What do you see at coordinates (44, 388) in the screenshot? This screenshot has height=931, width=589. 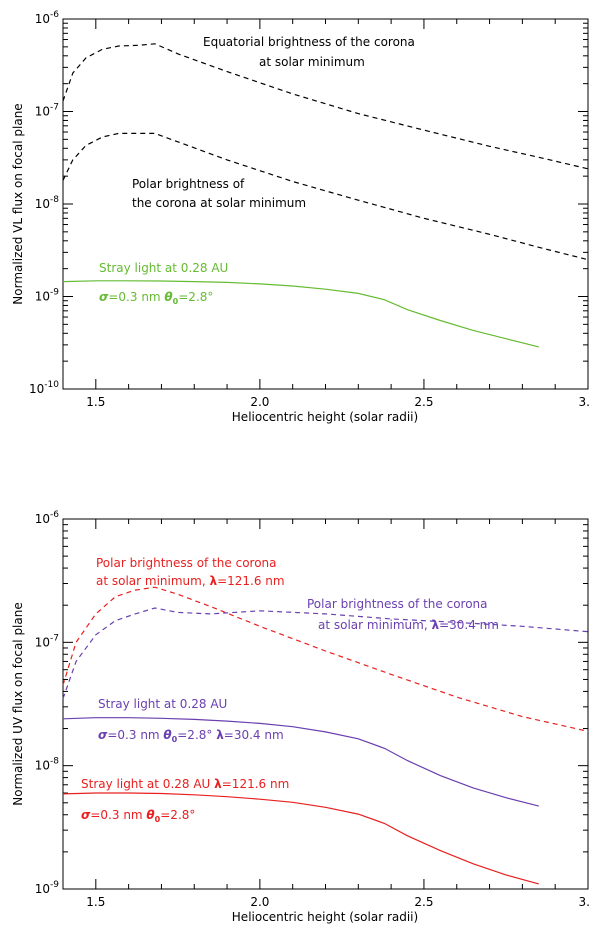 I see `y-tick-label: 10⁻¹⁰` at bounding box center [44, 388].